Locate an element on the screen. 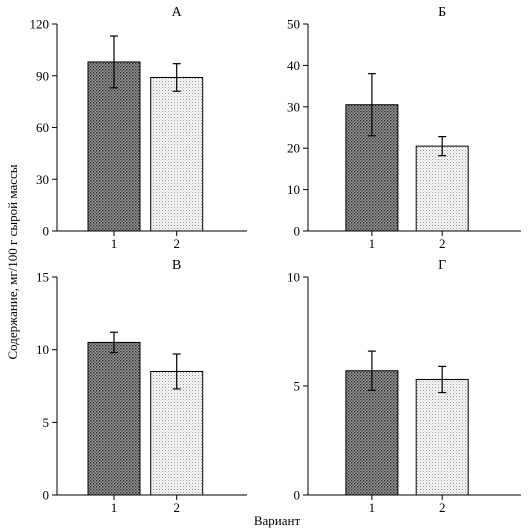 The image size is (532, 531). y-axis-title: Содержание, мг/100 г сырой массы is located at coordinates (12, 261).